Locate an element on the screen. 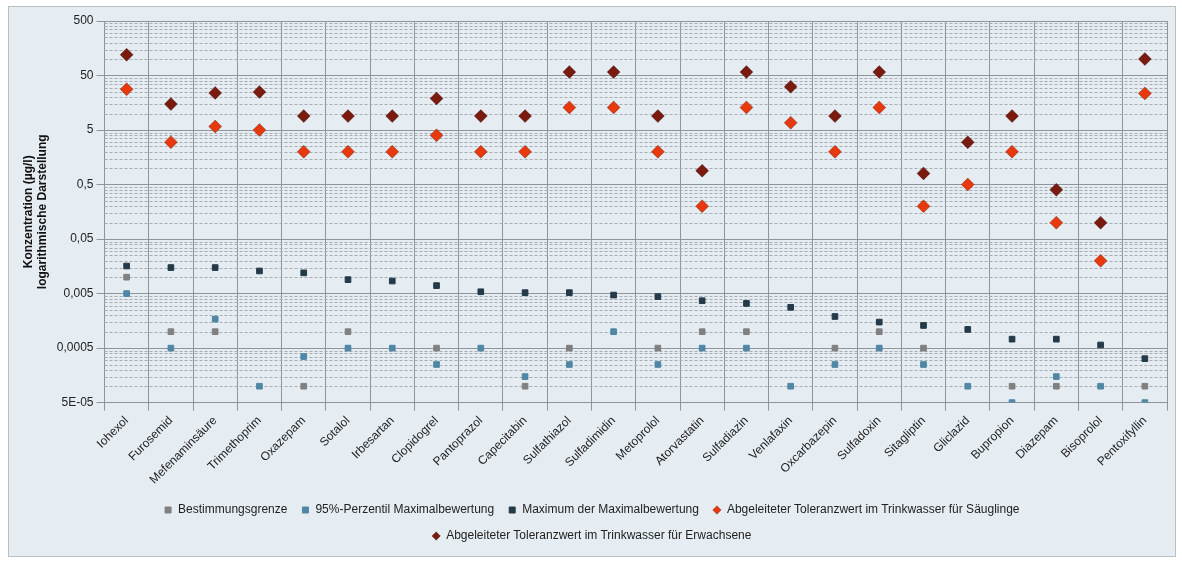 This screenshot has height=561, width=1182. y-tick-label: 5 is located at coordinates (90, 129).